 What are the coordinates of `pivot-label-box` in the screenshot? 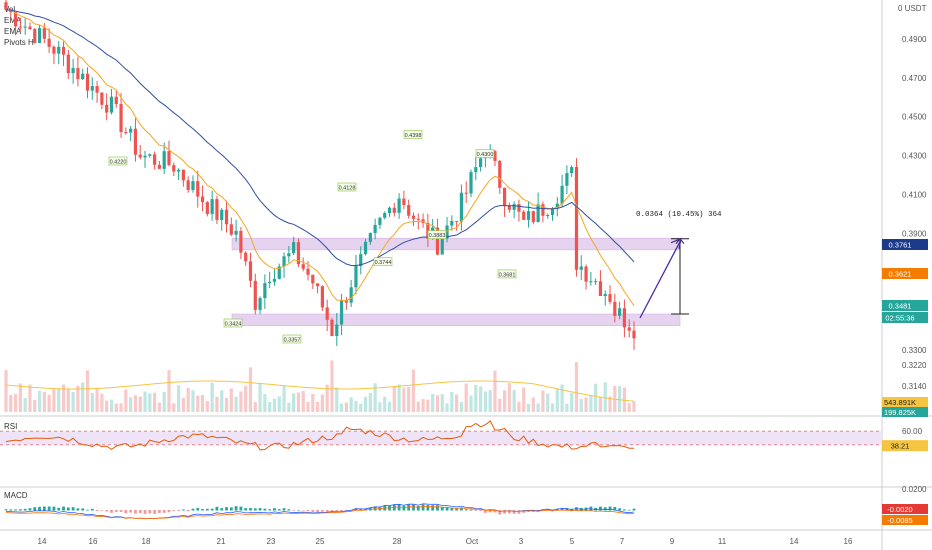 It's located at (347, 187).